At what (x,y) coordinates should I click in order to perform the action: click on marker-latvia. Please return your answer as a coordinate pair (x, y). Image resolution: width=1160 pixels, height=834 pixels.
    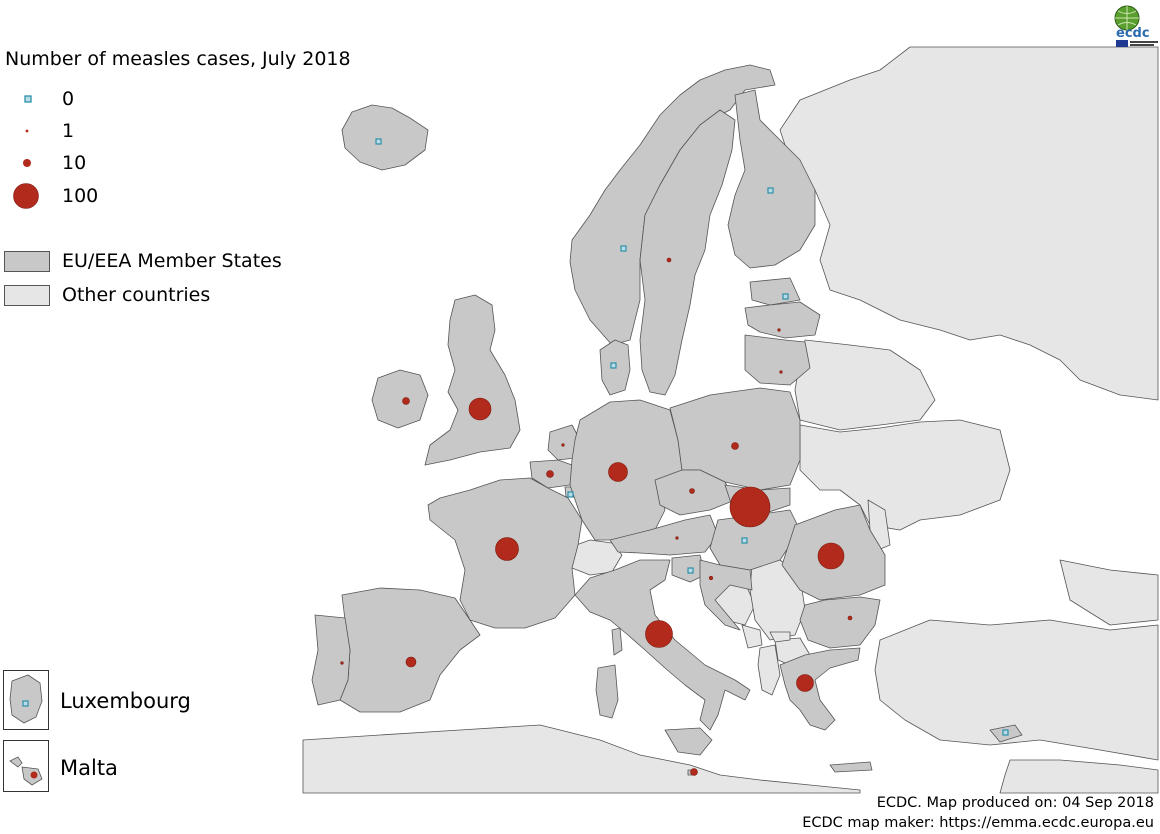
    Looking at the image, I should click on (779, 330).